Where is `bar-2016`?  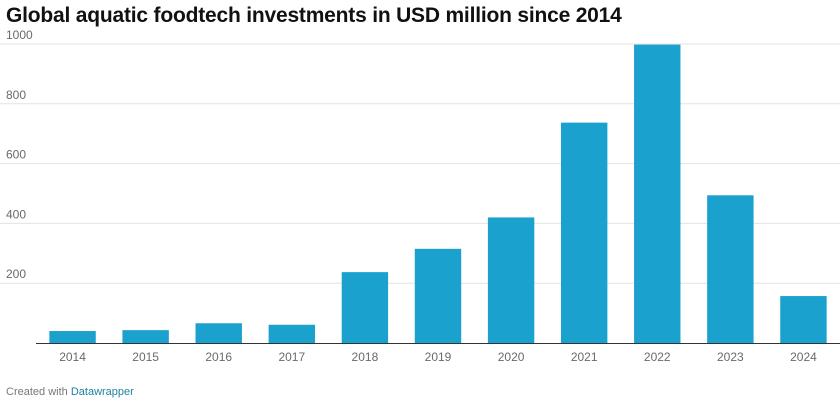 bar-2016 is located at coordinates (218, 333).